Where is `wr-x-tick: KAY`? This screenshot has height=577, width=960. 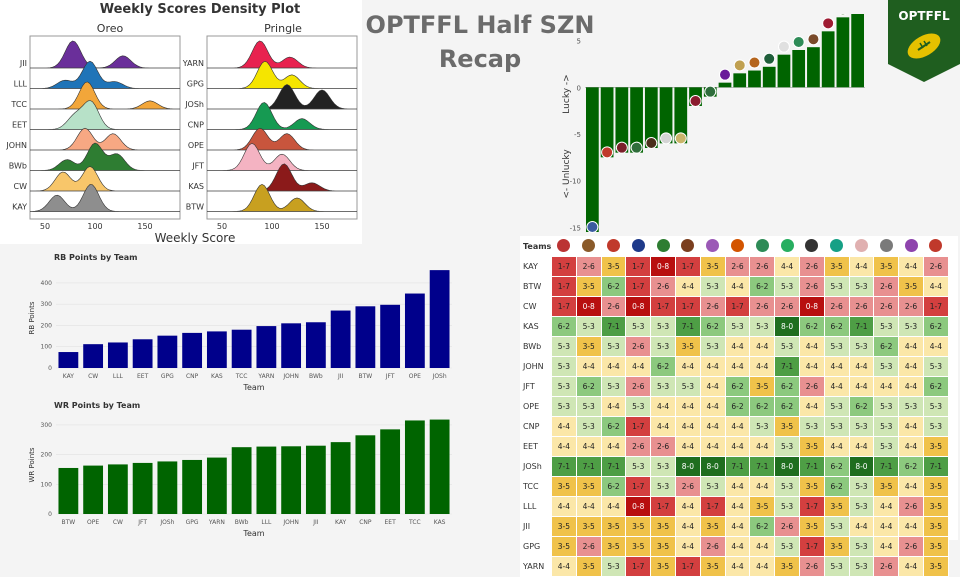
wr-x-tick: KAY is located at coordinates (340, 522).